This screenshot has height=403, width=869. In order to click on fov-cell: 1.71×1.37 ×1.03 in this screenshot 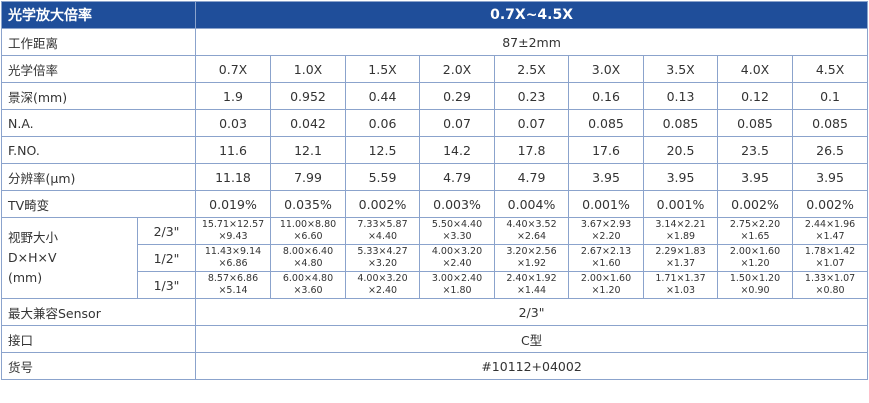, I will do `click(680, 285)`.